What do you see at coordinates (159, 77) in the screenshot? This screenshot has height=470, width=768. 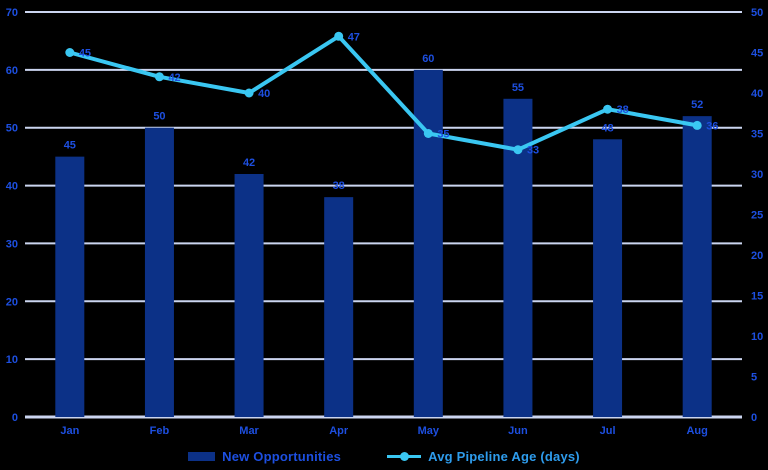 I see `line-point-Feb` at bounding box center [159, 77].